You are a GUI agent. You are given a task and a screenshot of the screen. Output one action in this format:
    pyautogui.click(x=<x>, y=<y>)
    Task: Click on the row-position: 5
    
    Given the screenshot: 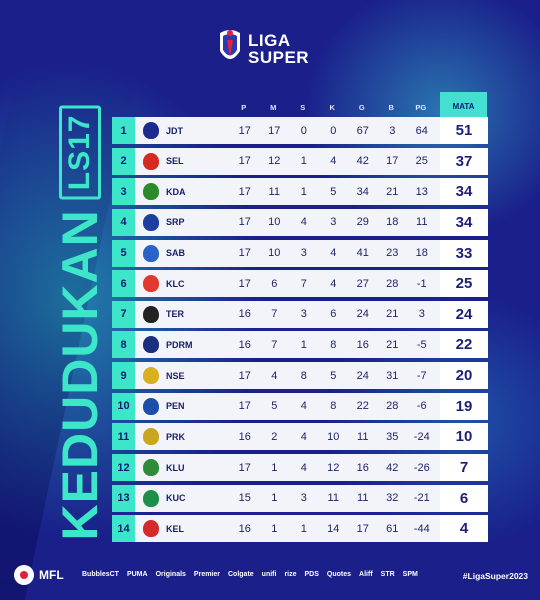 What is the action you would take?
    pyautogui.click(x=123, y=253)
    